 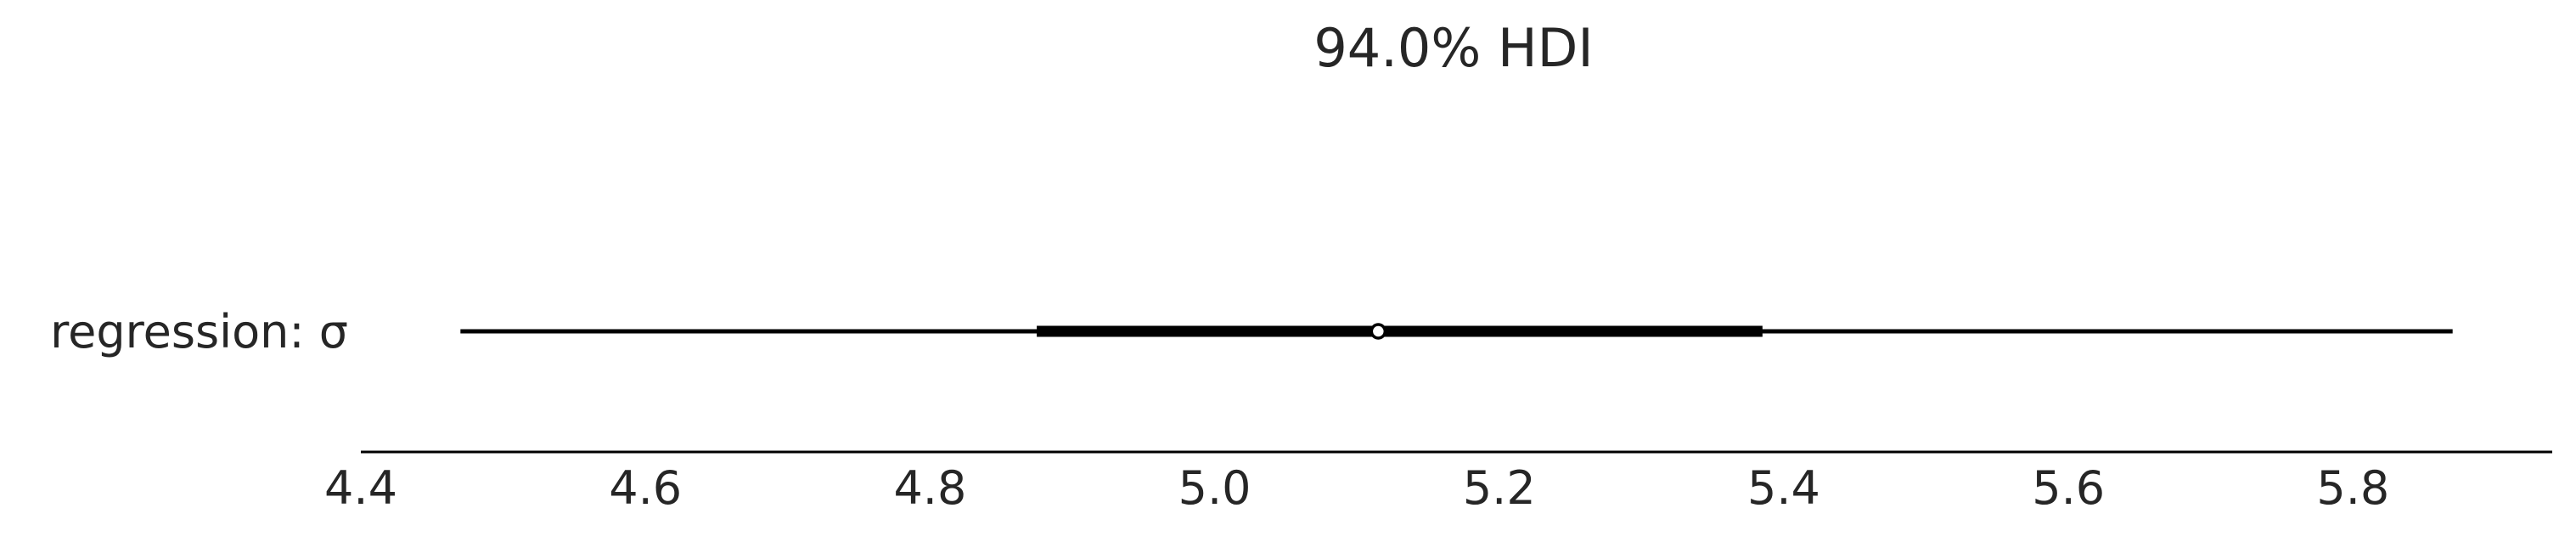 What do you see at coordinates (1251, 332) in the screenshot?
I see `forest-rows: regression: σ` at bounding box center [1251, 332].